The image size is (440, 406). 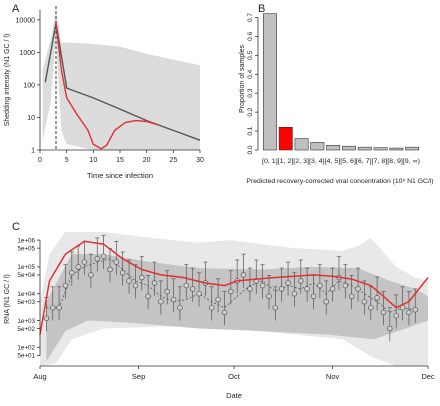 I want to click on panel-a-y-tick-label: 10, so click(x=31, y=118).